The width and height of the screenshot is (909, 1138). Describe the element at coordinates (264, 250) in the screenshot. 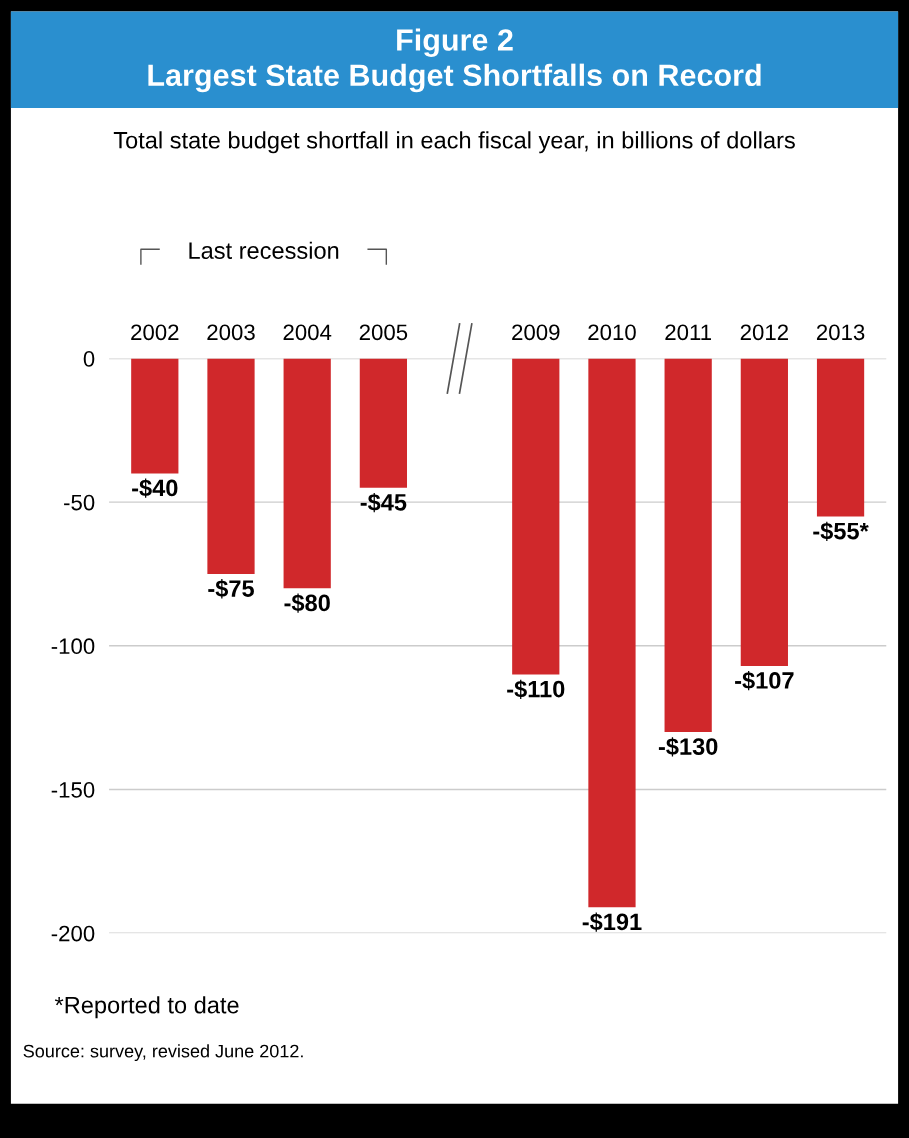

I see `text: Last recession` at that location.